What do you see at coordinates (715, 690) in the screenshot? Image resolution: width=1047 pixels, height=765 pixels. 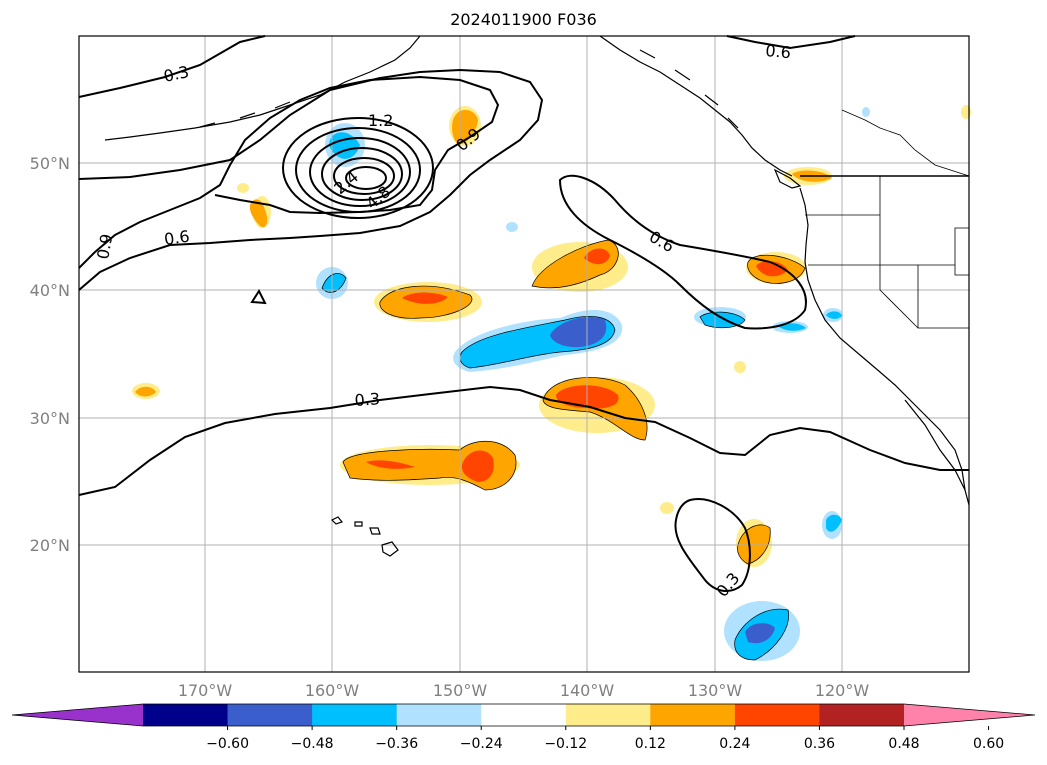 I see `lon-label: 130°W` at bounding box center [715, 690].